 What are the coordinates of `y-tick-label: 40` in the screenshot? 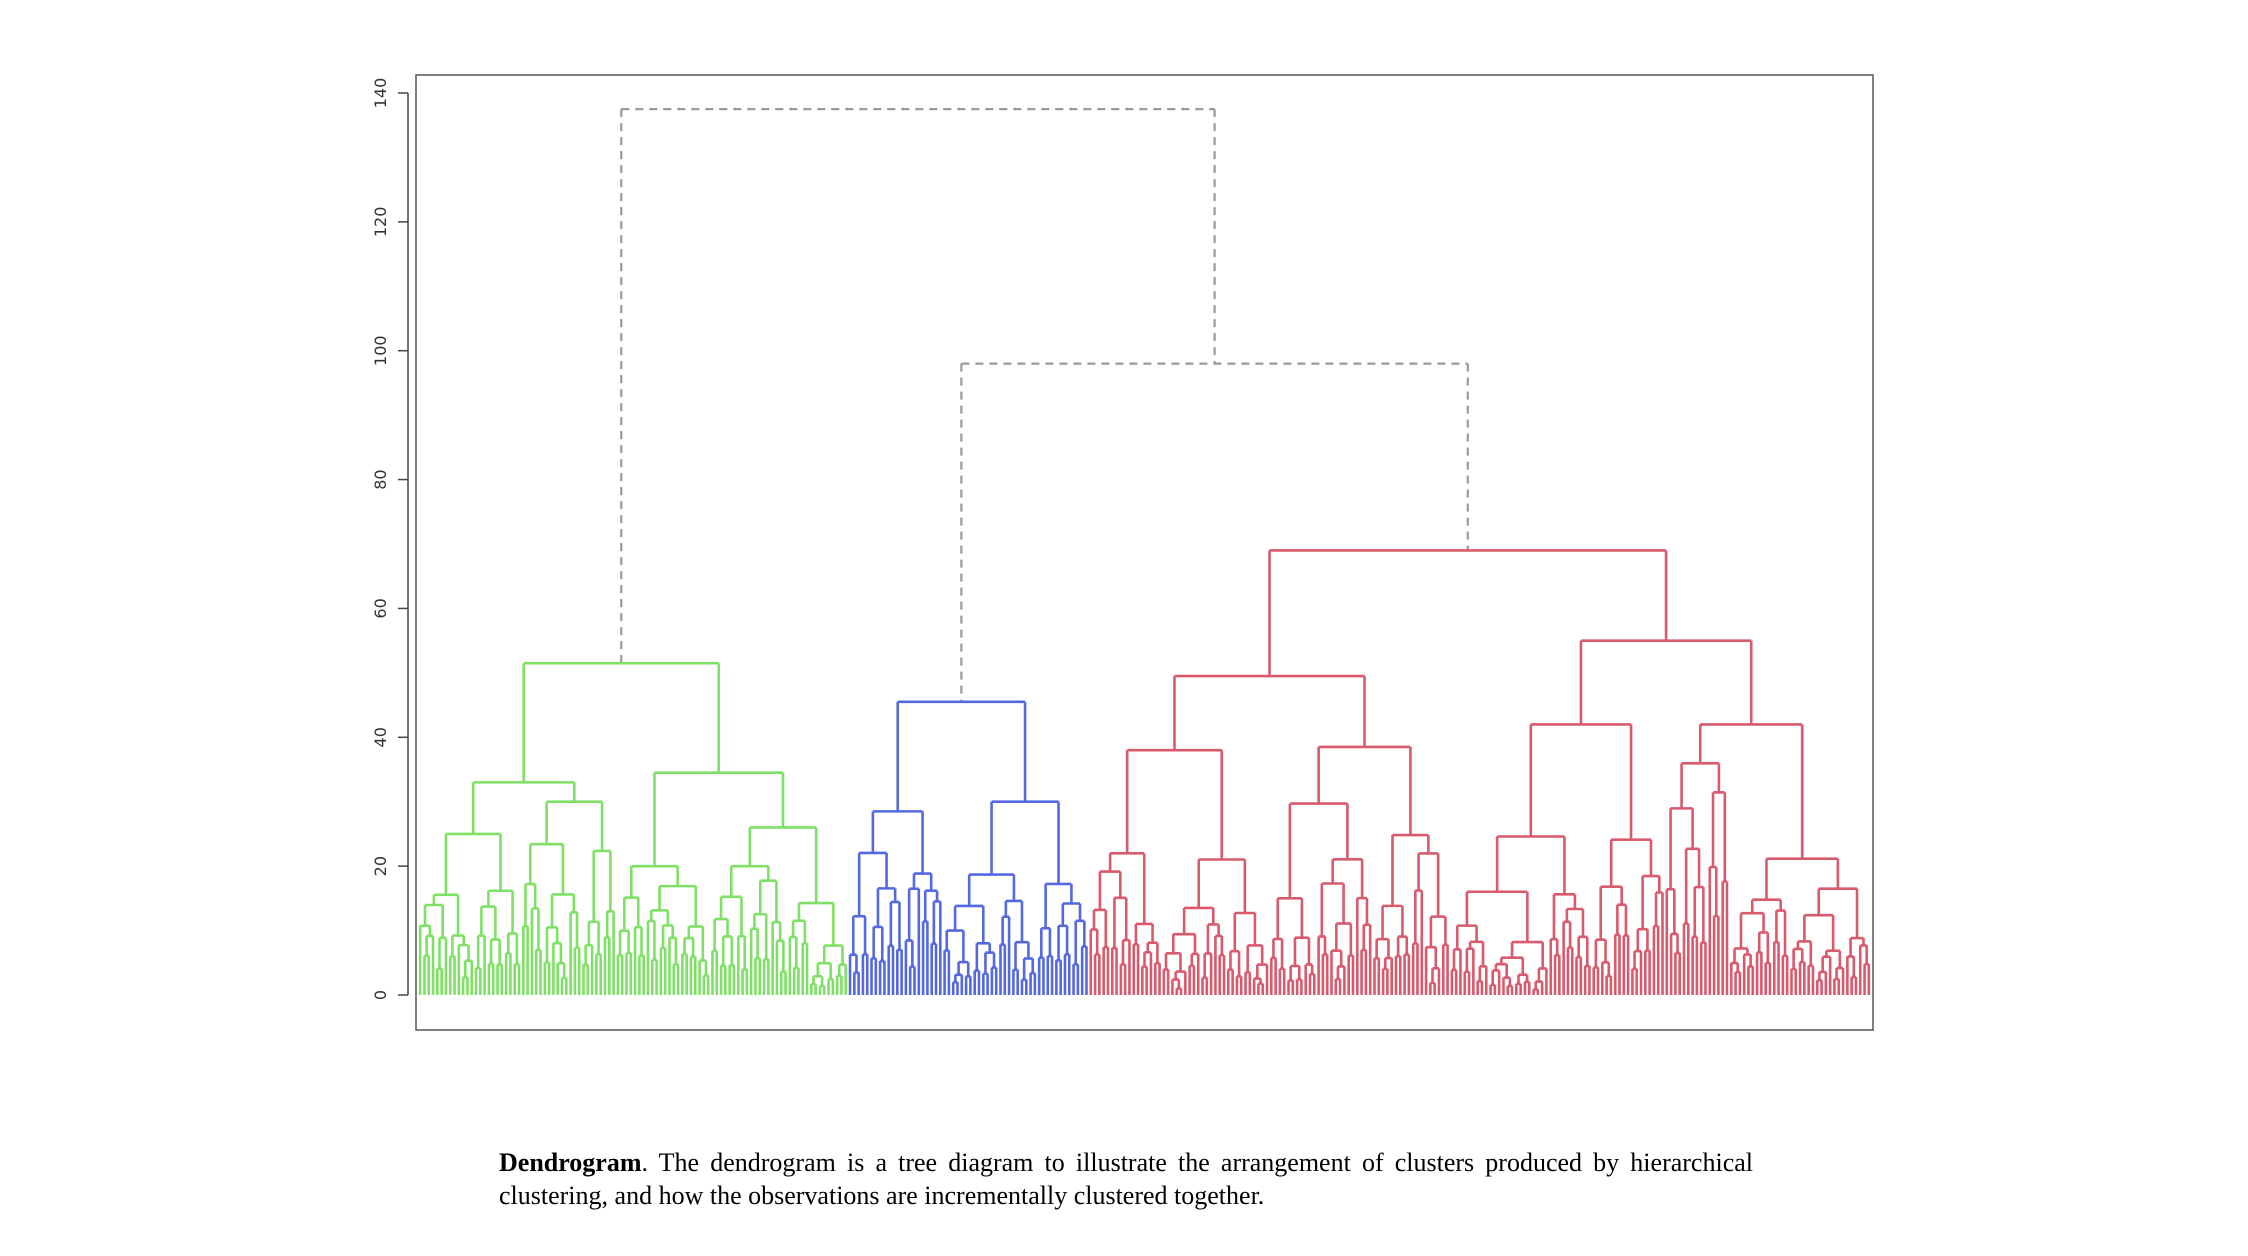 It's located at (380, 737).